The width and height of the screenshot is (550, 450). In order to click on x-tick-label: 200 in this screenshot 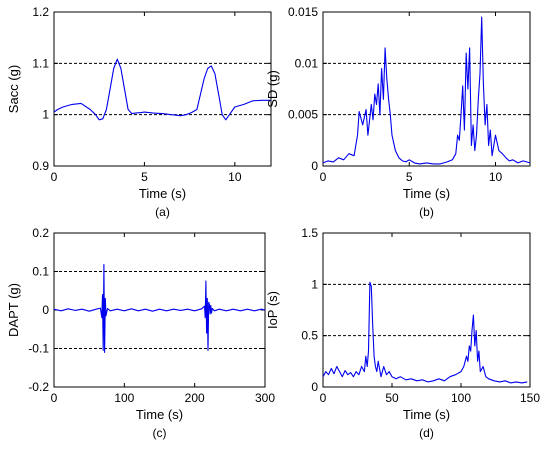, I will do `click(195, 398)`.